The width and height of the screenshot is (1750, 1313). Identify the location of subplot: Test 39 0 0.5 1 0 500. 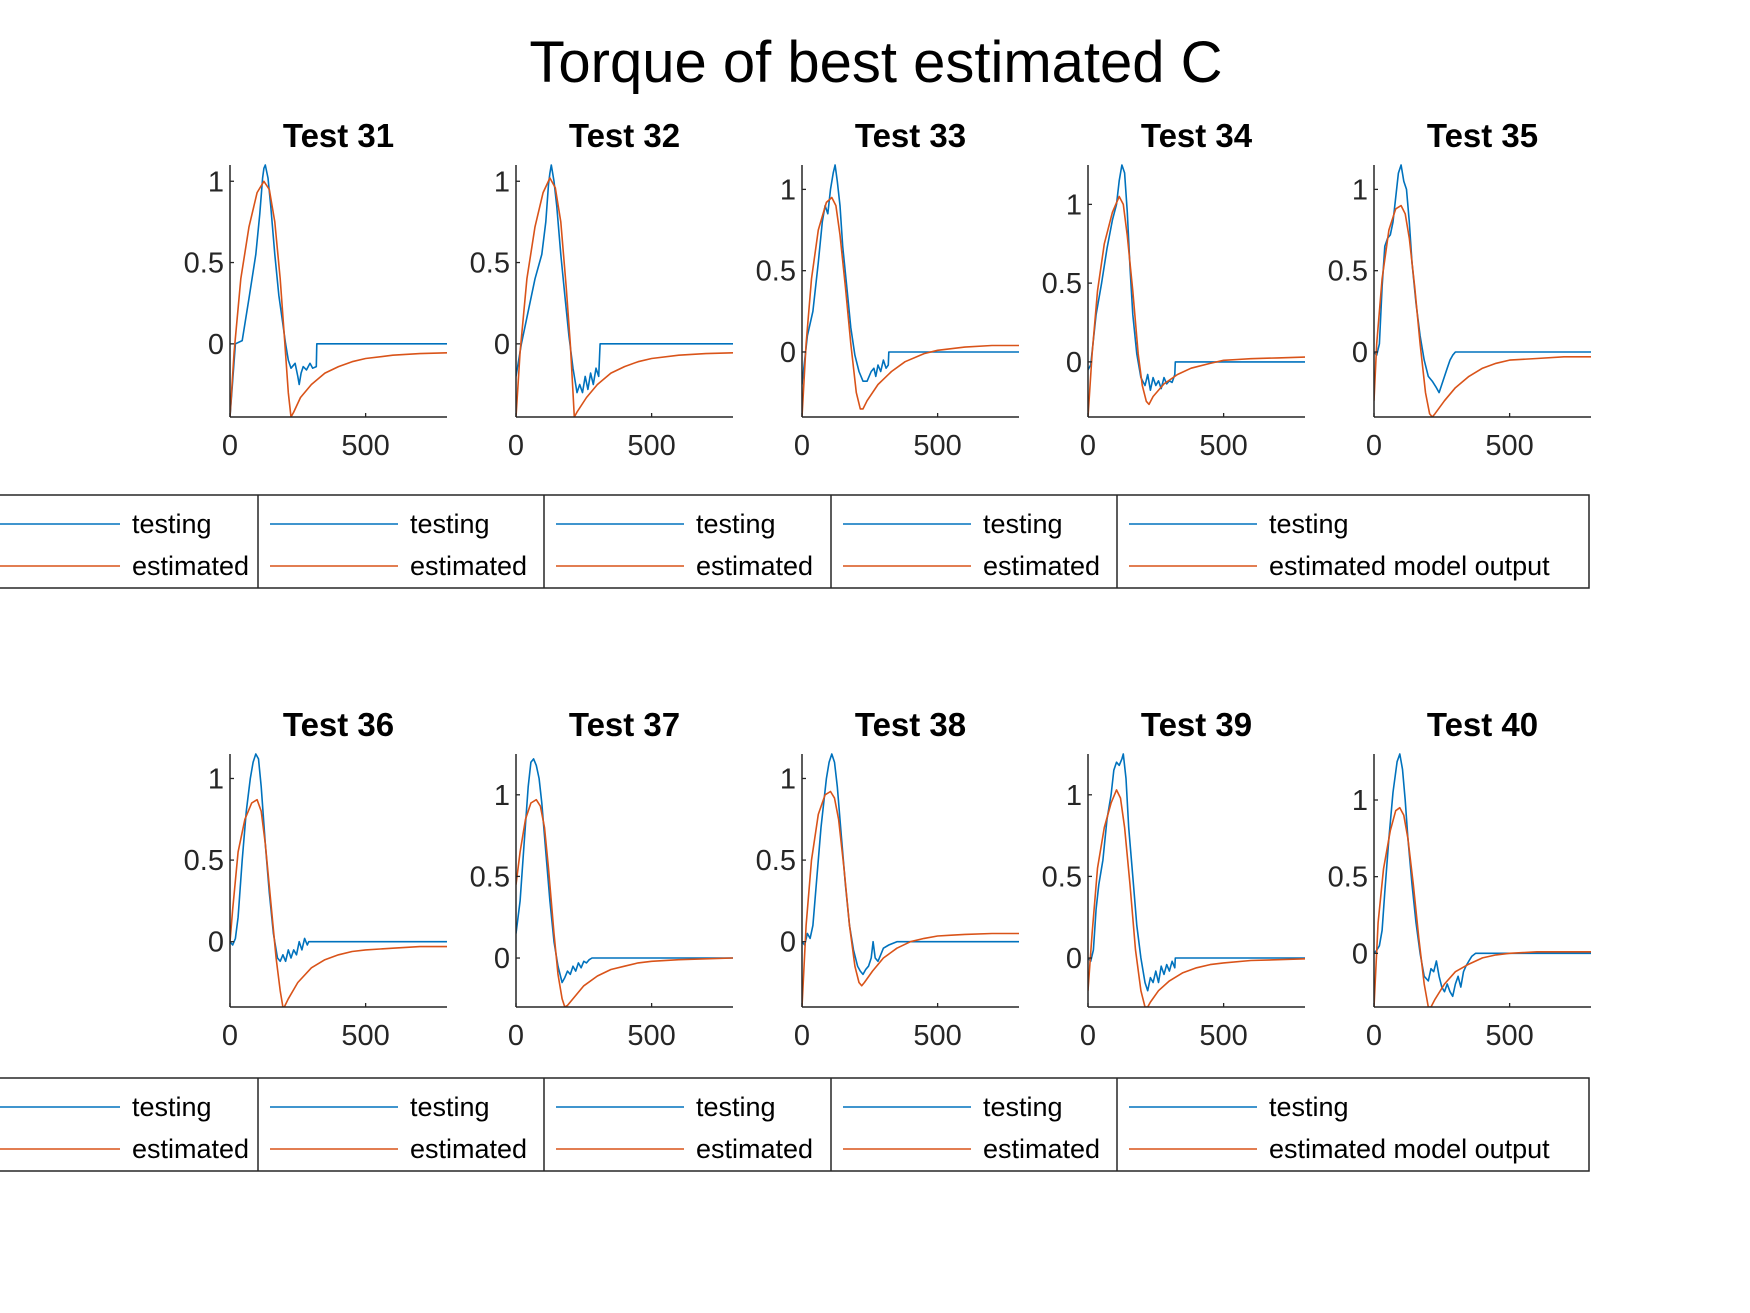
(1173, 879).